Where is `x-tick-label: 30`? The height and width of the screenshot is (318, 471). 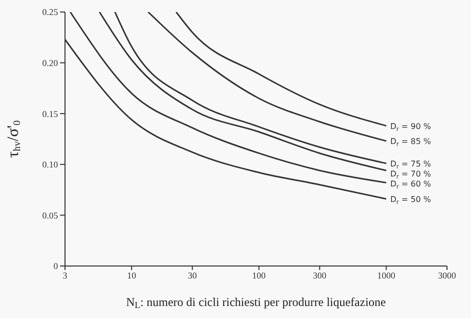
x-tick-label: 30 is located at coordinates (193, 275).